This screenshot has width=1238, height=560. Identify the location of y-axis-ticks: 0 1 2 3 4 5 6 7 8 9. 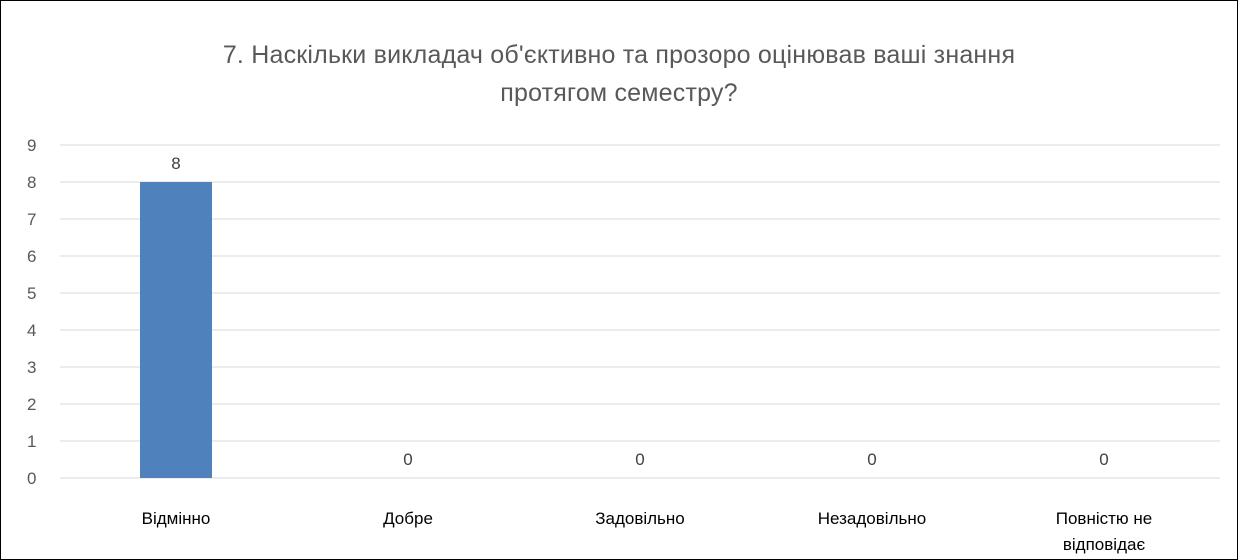
(31, 312).